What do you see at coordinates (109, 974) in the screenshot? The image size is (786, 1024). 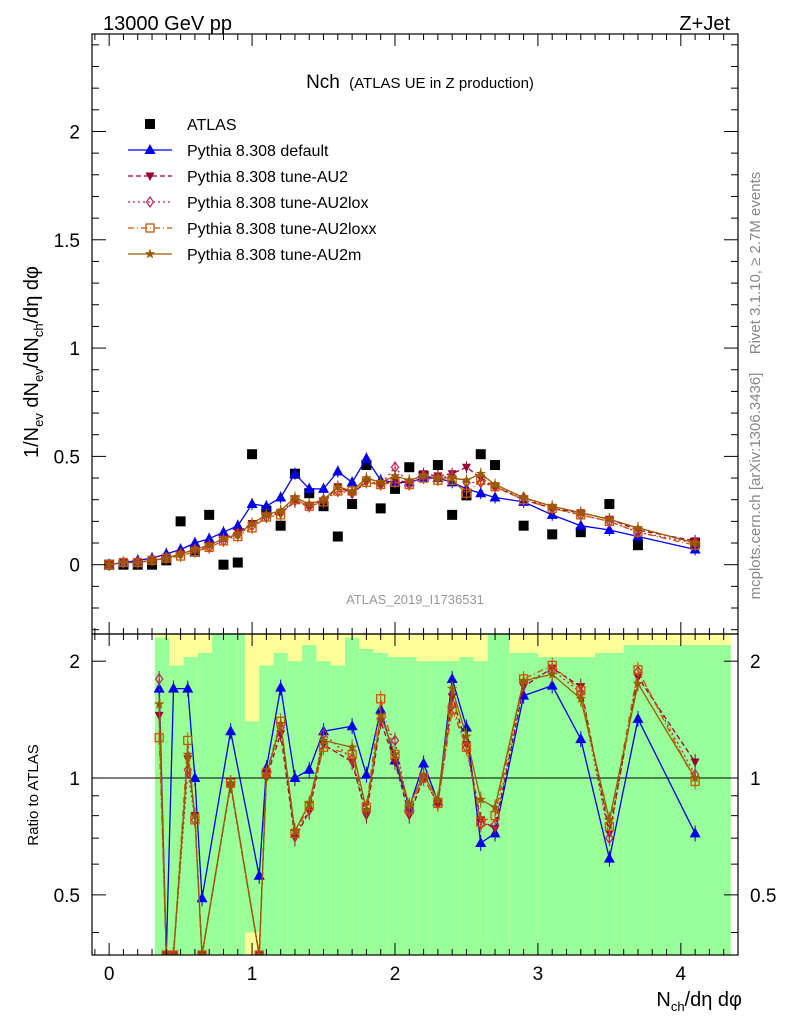 I see `x-tick-label: 0` at bounding box center [109, 974].